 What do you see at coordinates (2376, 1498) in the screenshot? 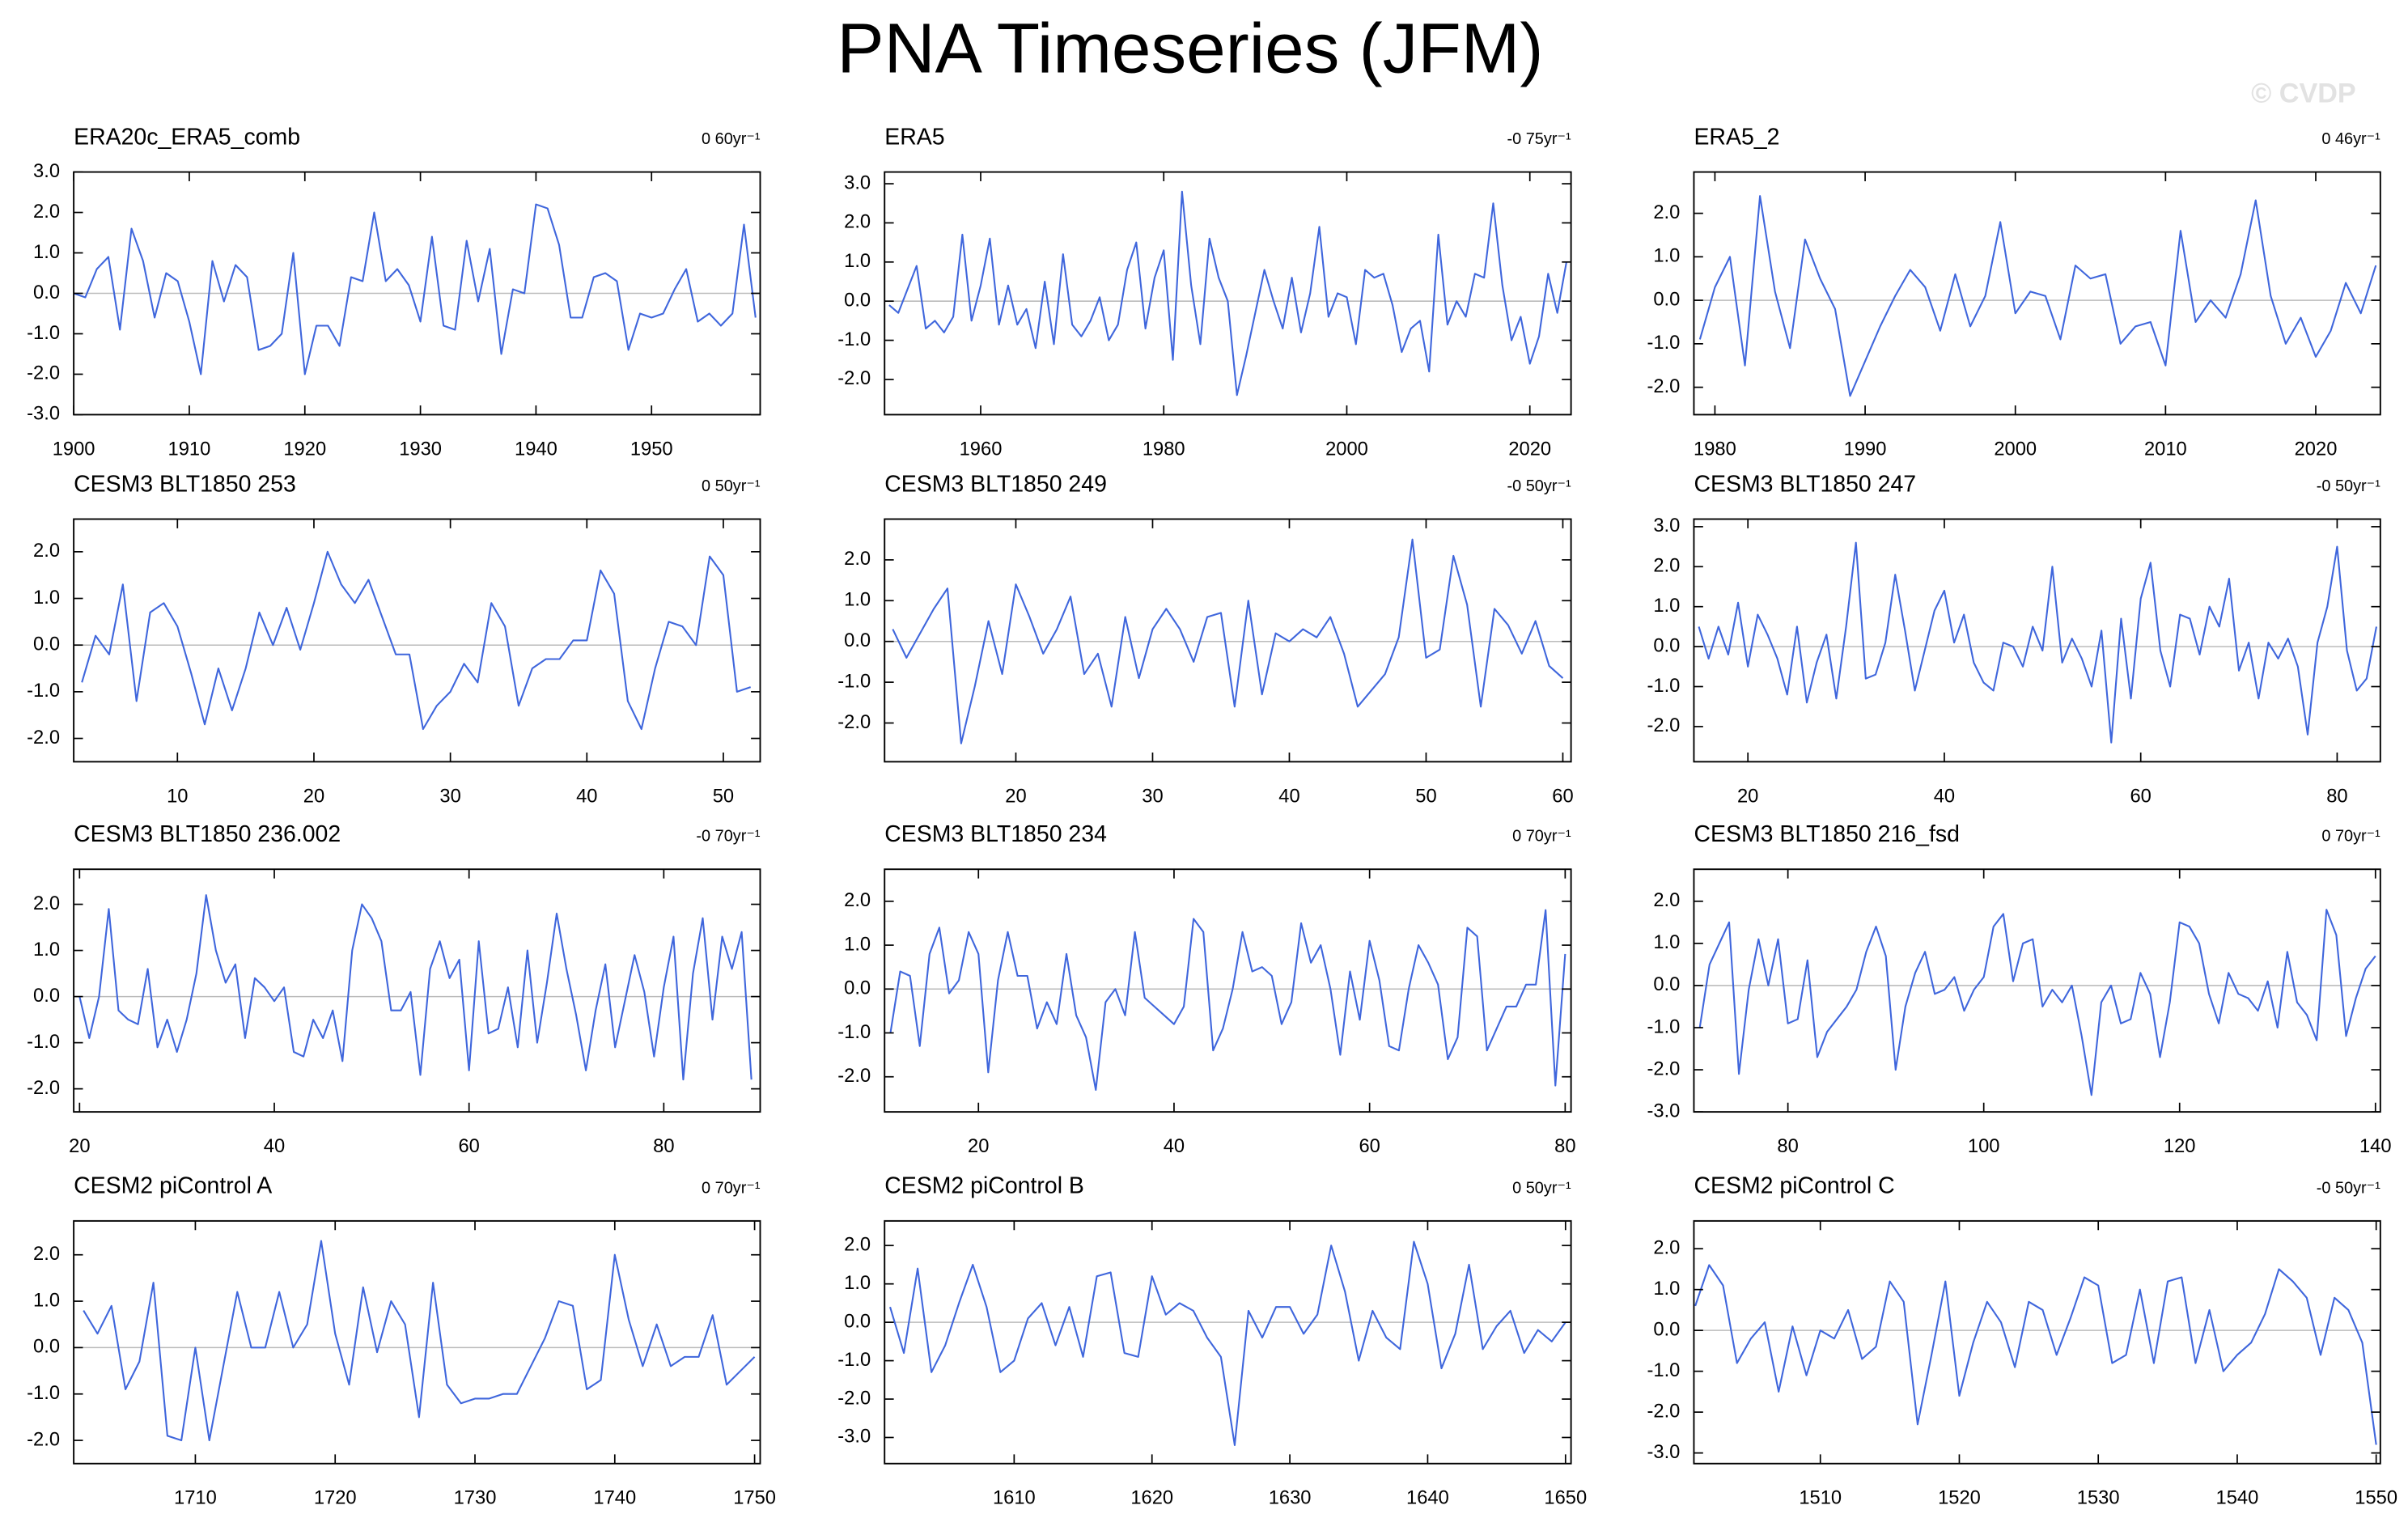
I see `x-tick-label: 1550` at bounding box center [2376, 1498].